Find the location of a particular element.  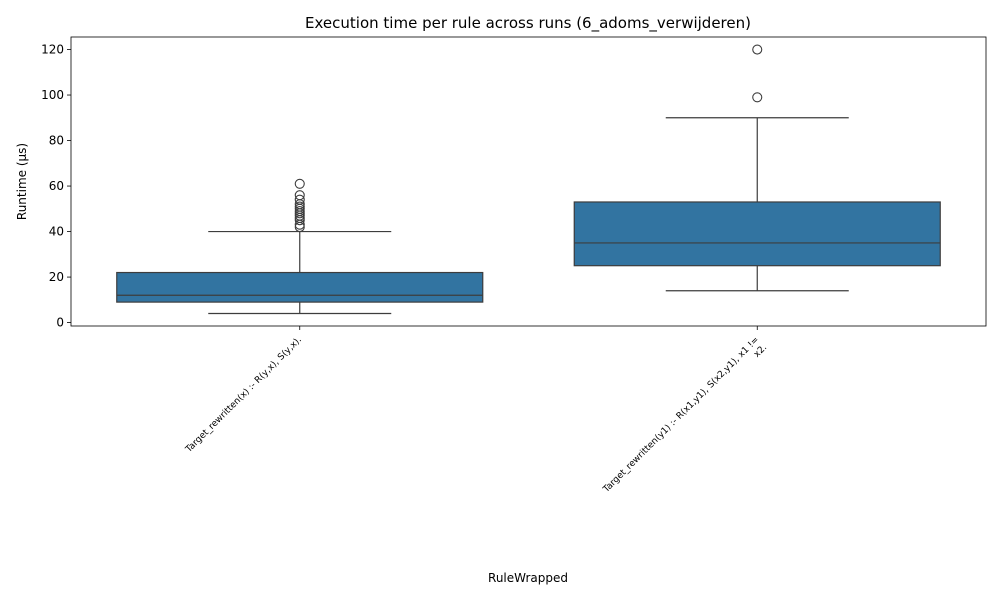

y-tick-label: 80 is located at coordinates (56, 141).